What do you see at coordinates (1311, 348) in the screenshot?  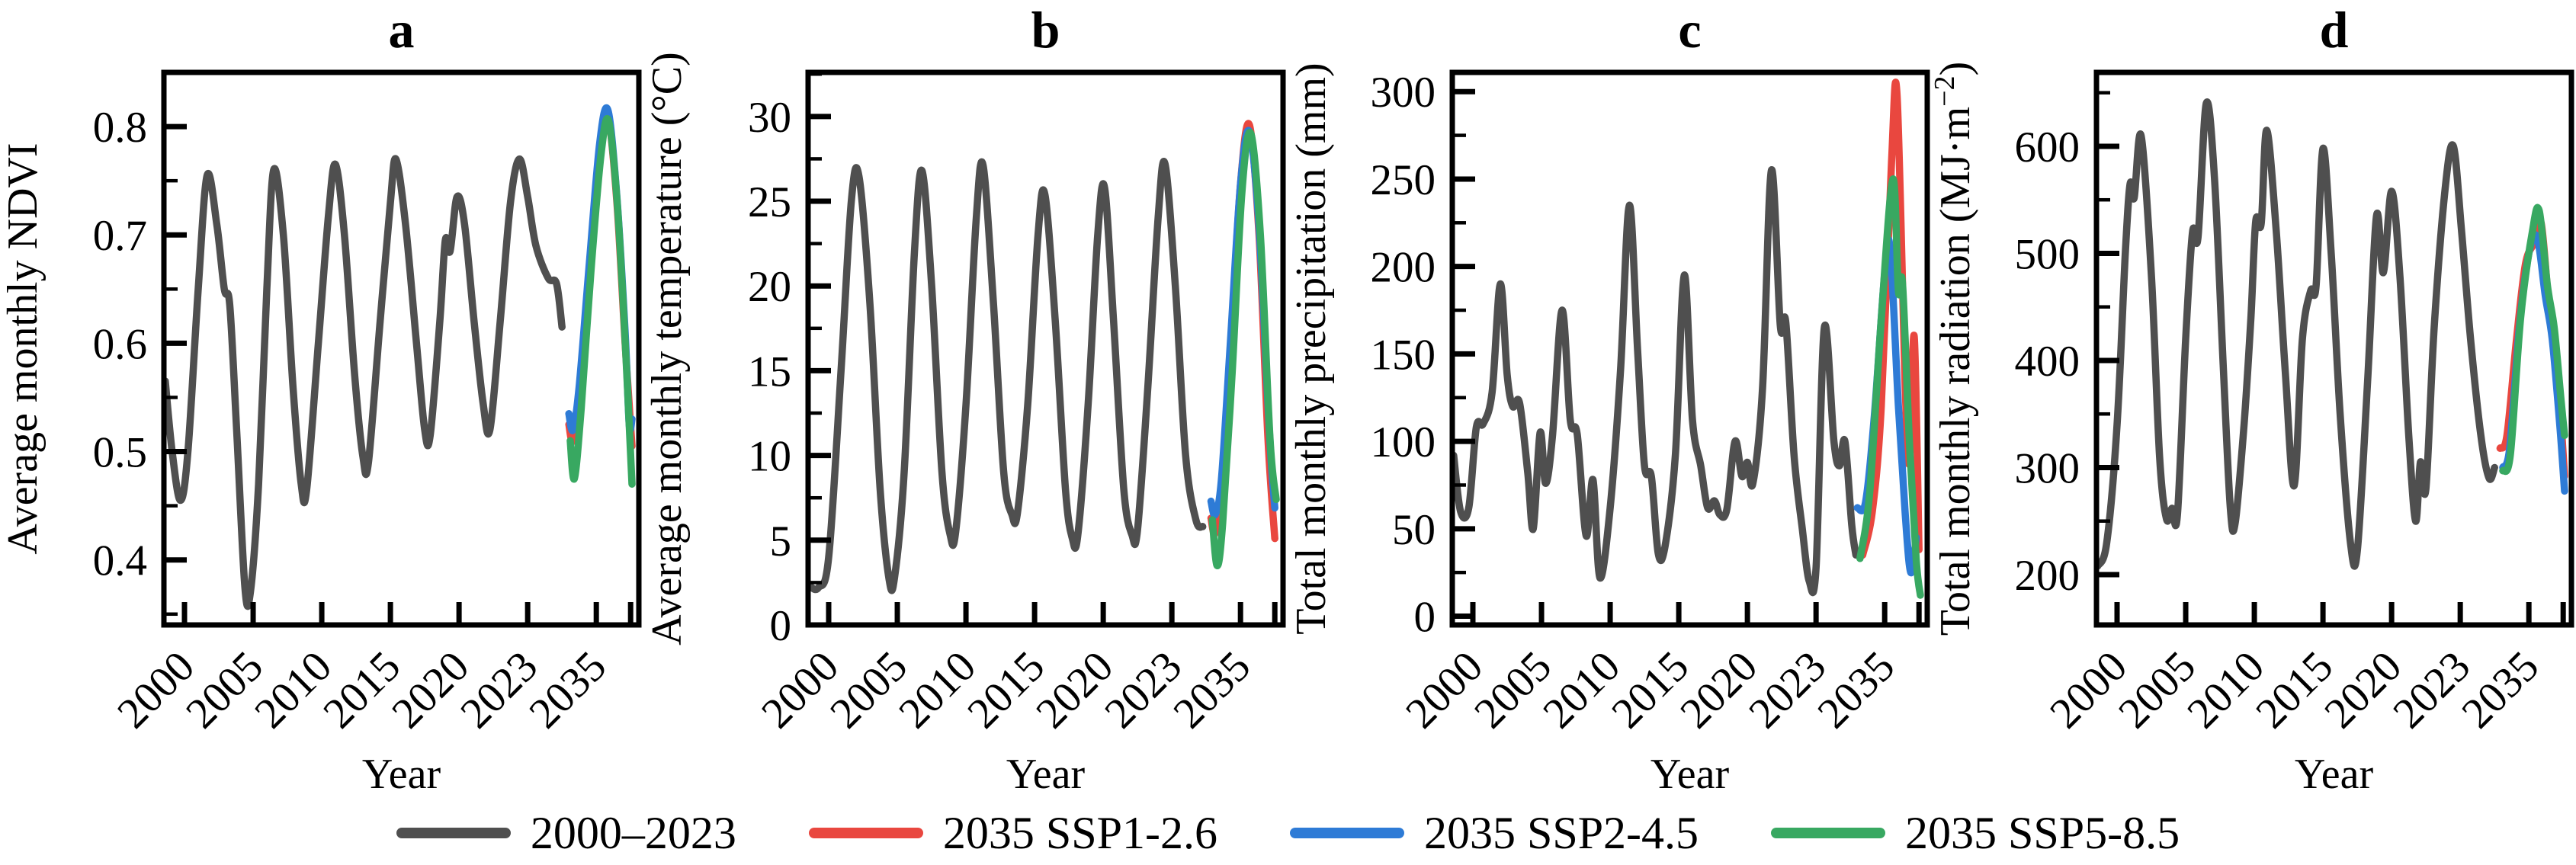 I see `y-axis-label: Total monthly precipitation (mm)` at bounding box center [1311, 348].